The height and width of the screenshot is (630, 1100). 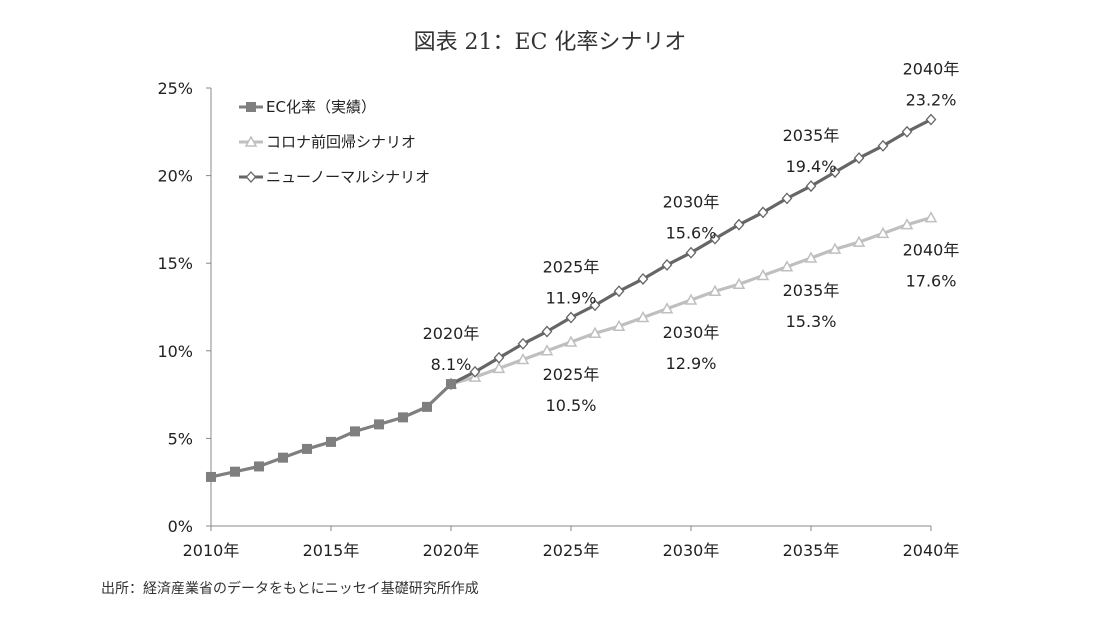 I want to click on y-tick-label: 20%, so click(x=175, y=176).